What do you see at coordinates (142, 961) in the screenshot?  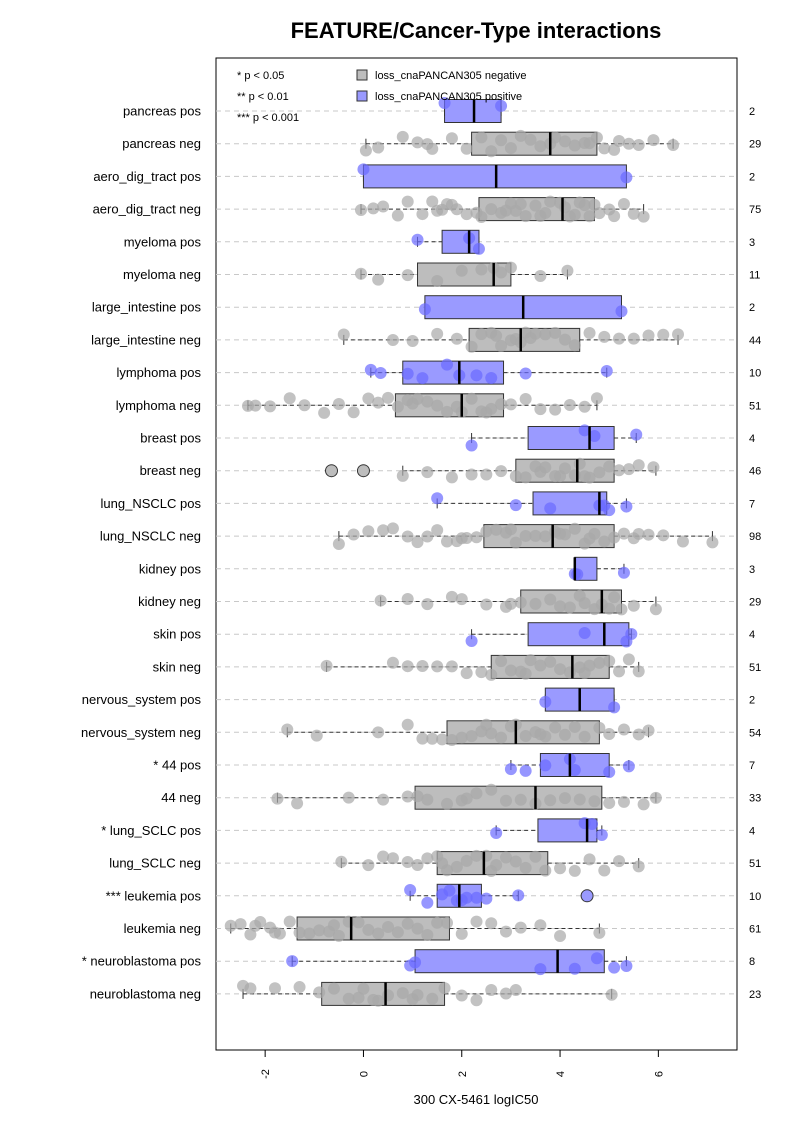 I see `row-label: * neuroblastoma pos` at bounding box center [142, 961].